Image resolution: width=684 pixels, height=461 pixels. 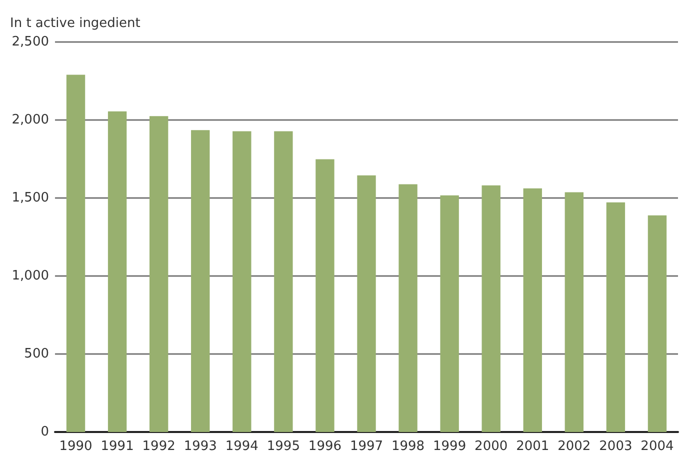 I want to click on x-tick-label: 2003, so click(x=615, y=446).